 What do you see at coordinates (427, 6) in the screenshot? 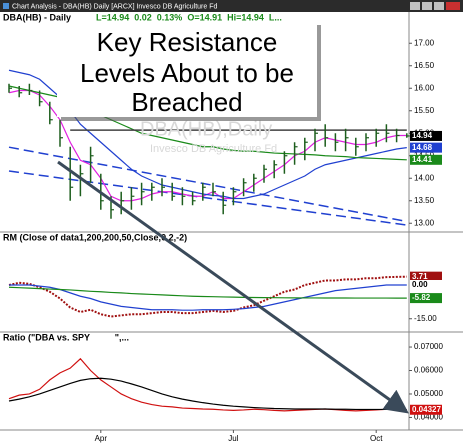
I see `button-minimize` at bounding box center [427, 6].